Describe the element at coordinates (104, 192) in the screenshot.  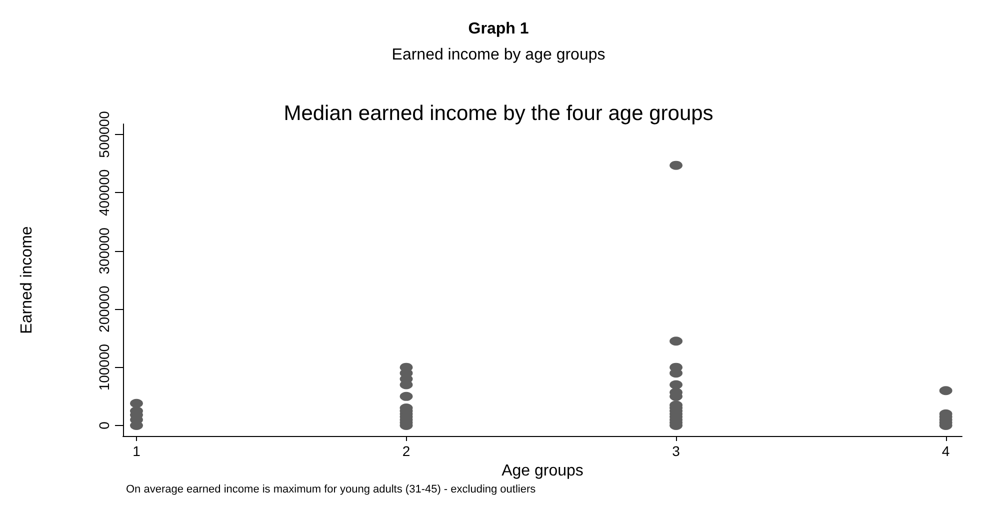
I see `y-tick-label: 400000` at that location.